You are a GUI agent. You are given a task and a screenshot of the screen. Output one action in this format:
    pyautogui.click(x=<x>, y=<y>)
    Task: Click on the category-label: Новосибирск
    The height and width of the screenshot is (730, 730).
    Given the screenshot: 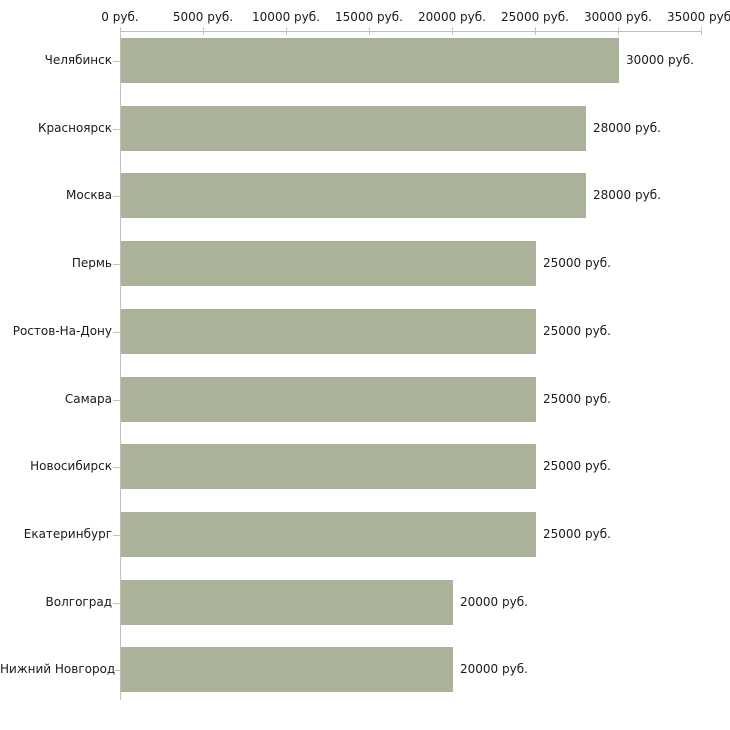 What is the action you would take?
    pyautogui.click(x=71, y=466)
    